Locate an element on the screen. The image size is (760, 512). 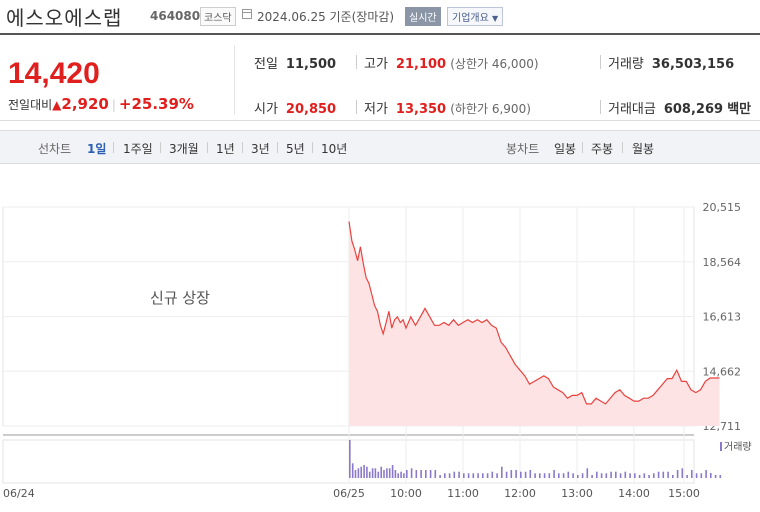
price-change: 전일대비▲2,920|+25.39% is located at coordinates (101, 104).